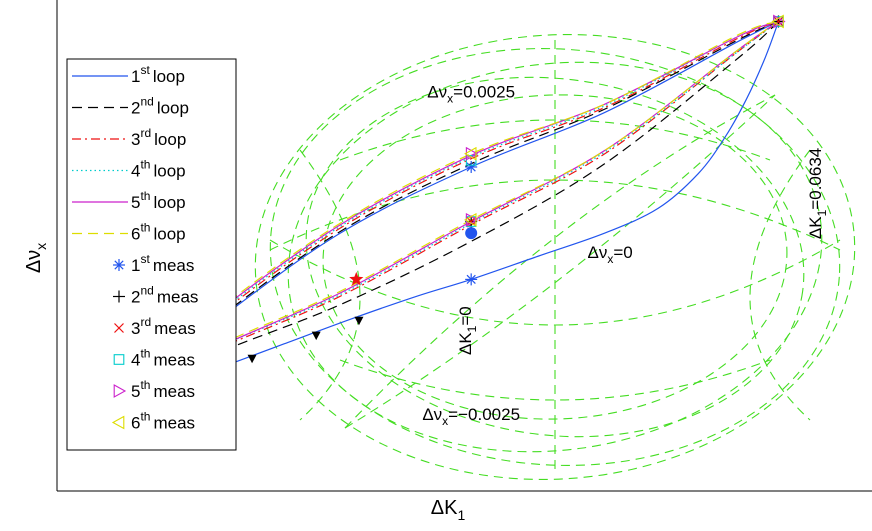 The image size is (872, 531). What do you see at coordinates (119, 359) in the screenshot?
I see `legend-entry-4th-meas-sample` at bounding box center [119, 359].